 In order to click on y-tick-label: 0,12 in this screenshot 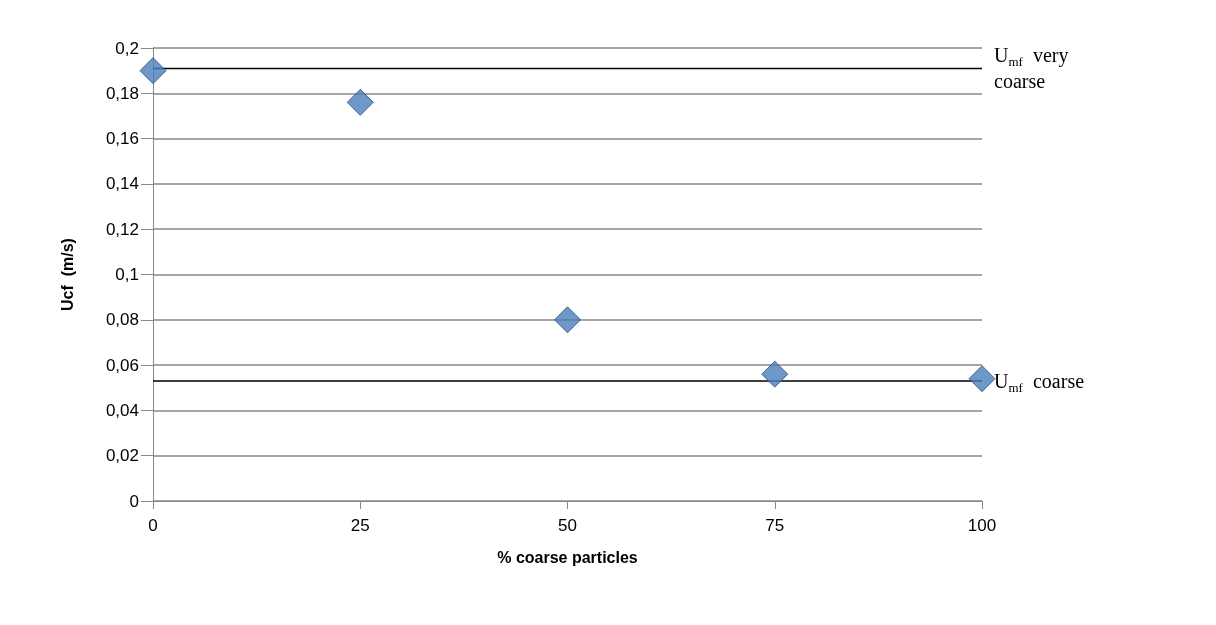, I will do `click(122, 229)`.